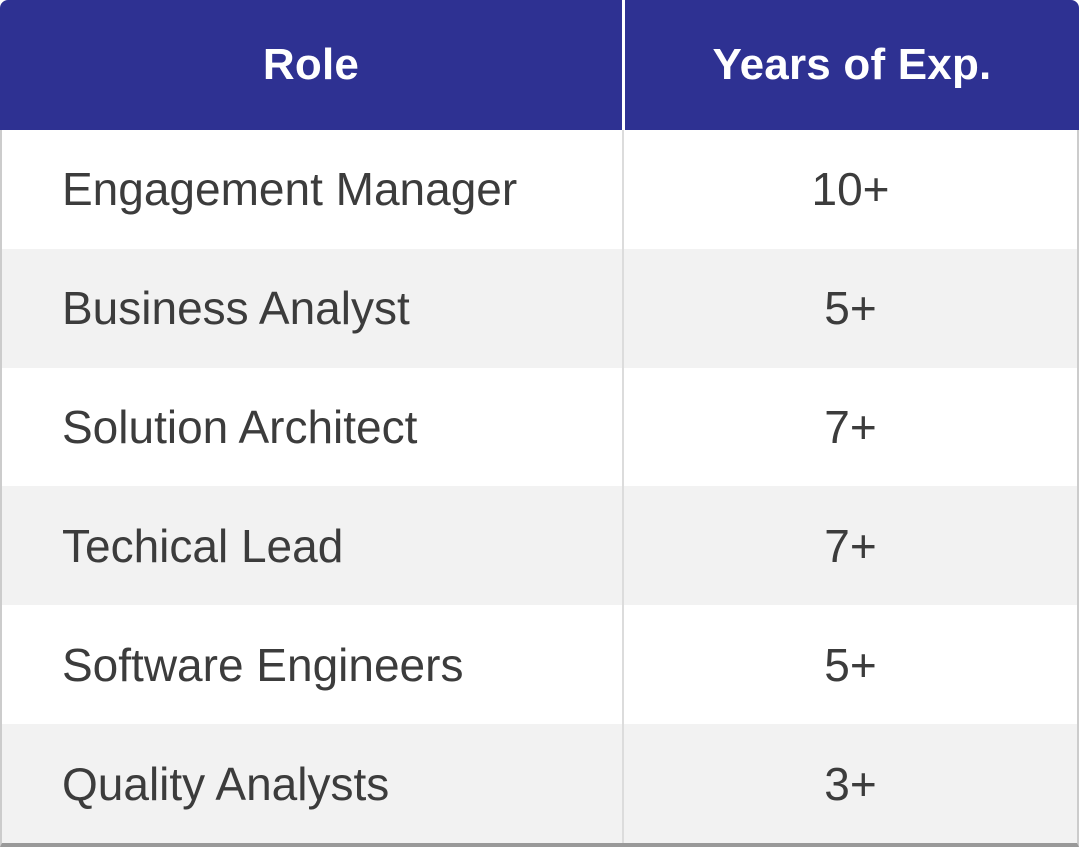 This screenshot has width=1079, height=847. What do you see at coordinates (849, 189) in the screenshot?
I see `years-cell: 10+` at bounding box center [849, 189].